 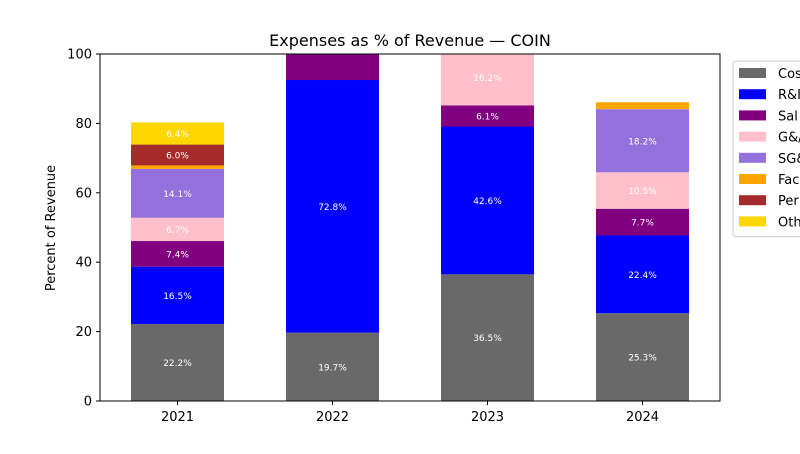 I want to click on legend-swatch-r-d, so click(x=752, y=94).